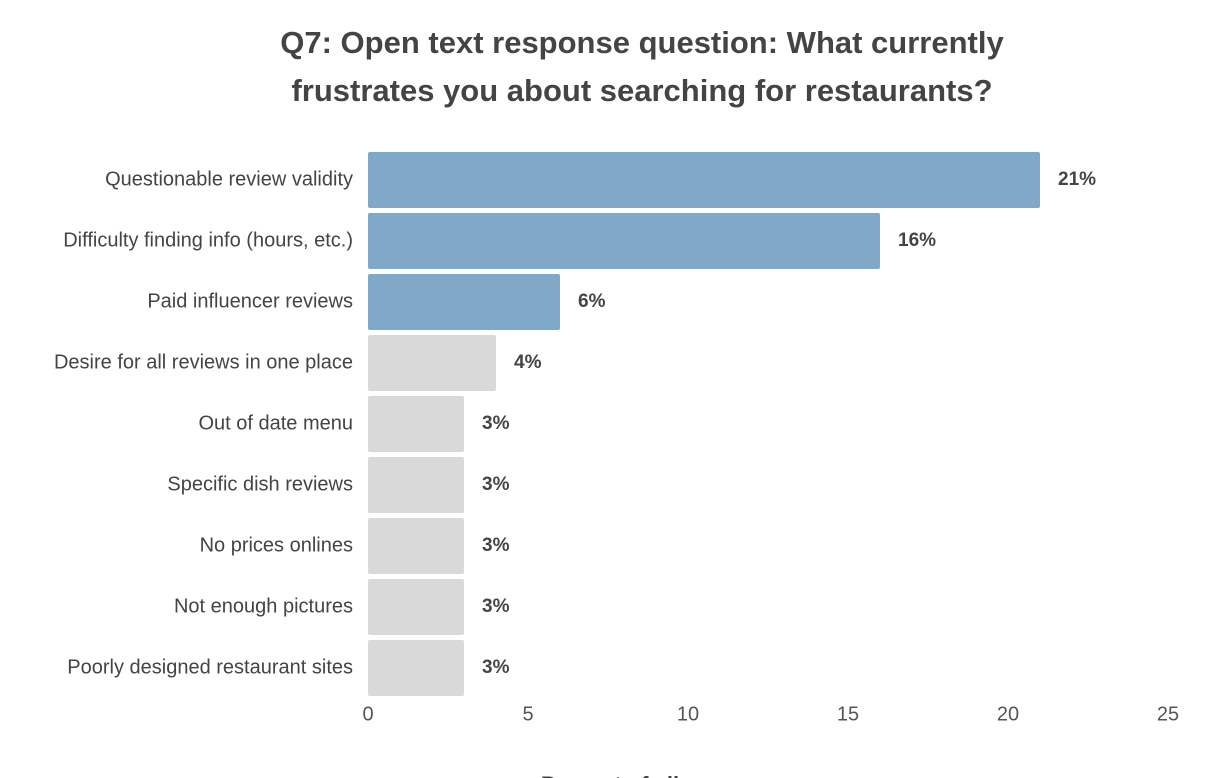 This screenshot has width=1208, height=778. Describe the element at coordinates (367, 714) in the screenshot. I see `x-tick-label: 0` at that location.